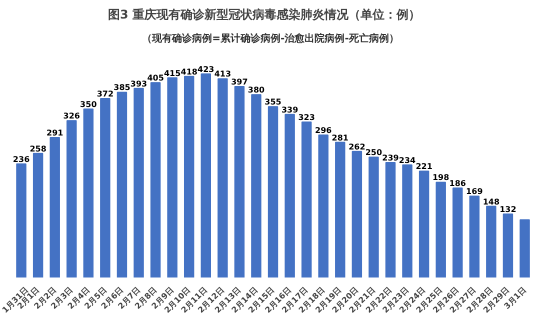  Describe the element at coordinates (306, 117) in the screenshot. I see `data-label: 323` at that location.